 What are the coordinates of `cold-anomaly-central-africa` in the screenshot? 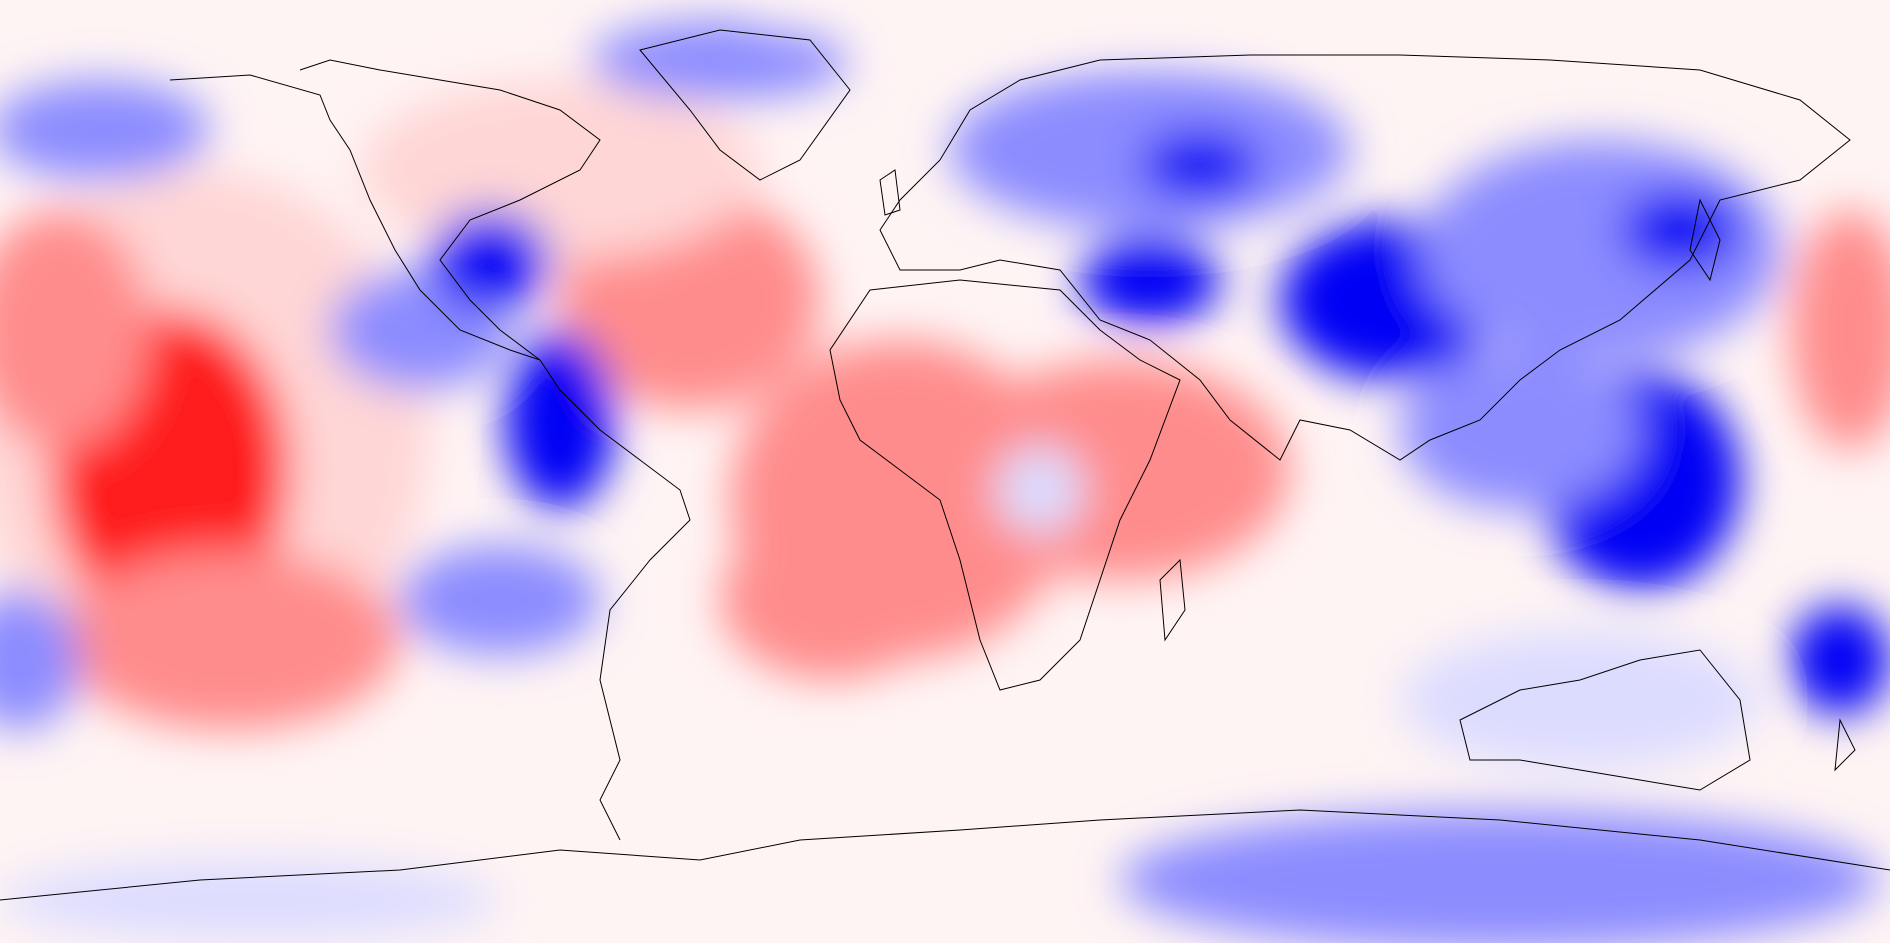 It's located at (1040, 490).